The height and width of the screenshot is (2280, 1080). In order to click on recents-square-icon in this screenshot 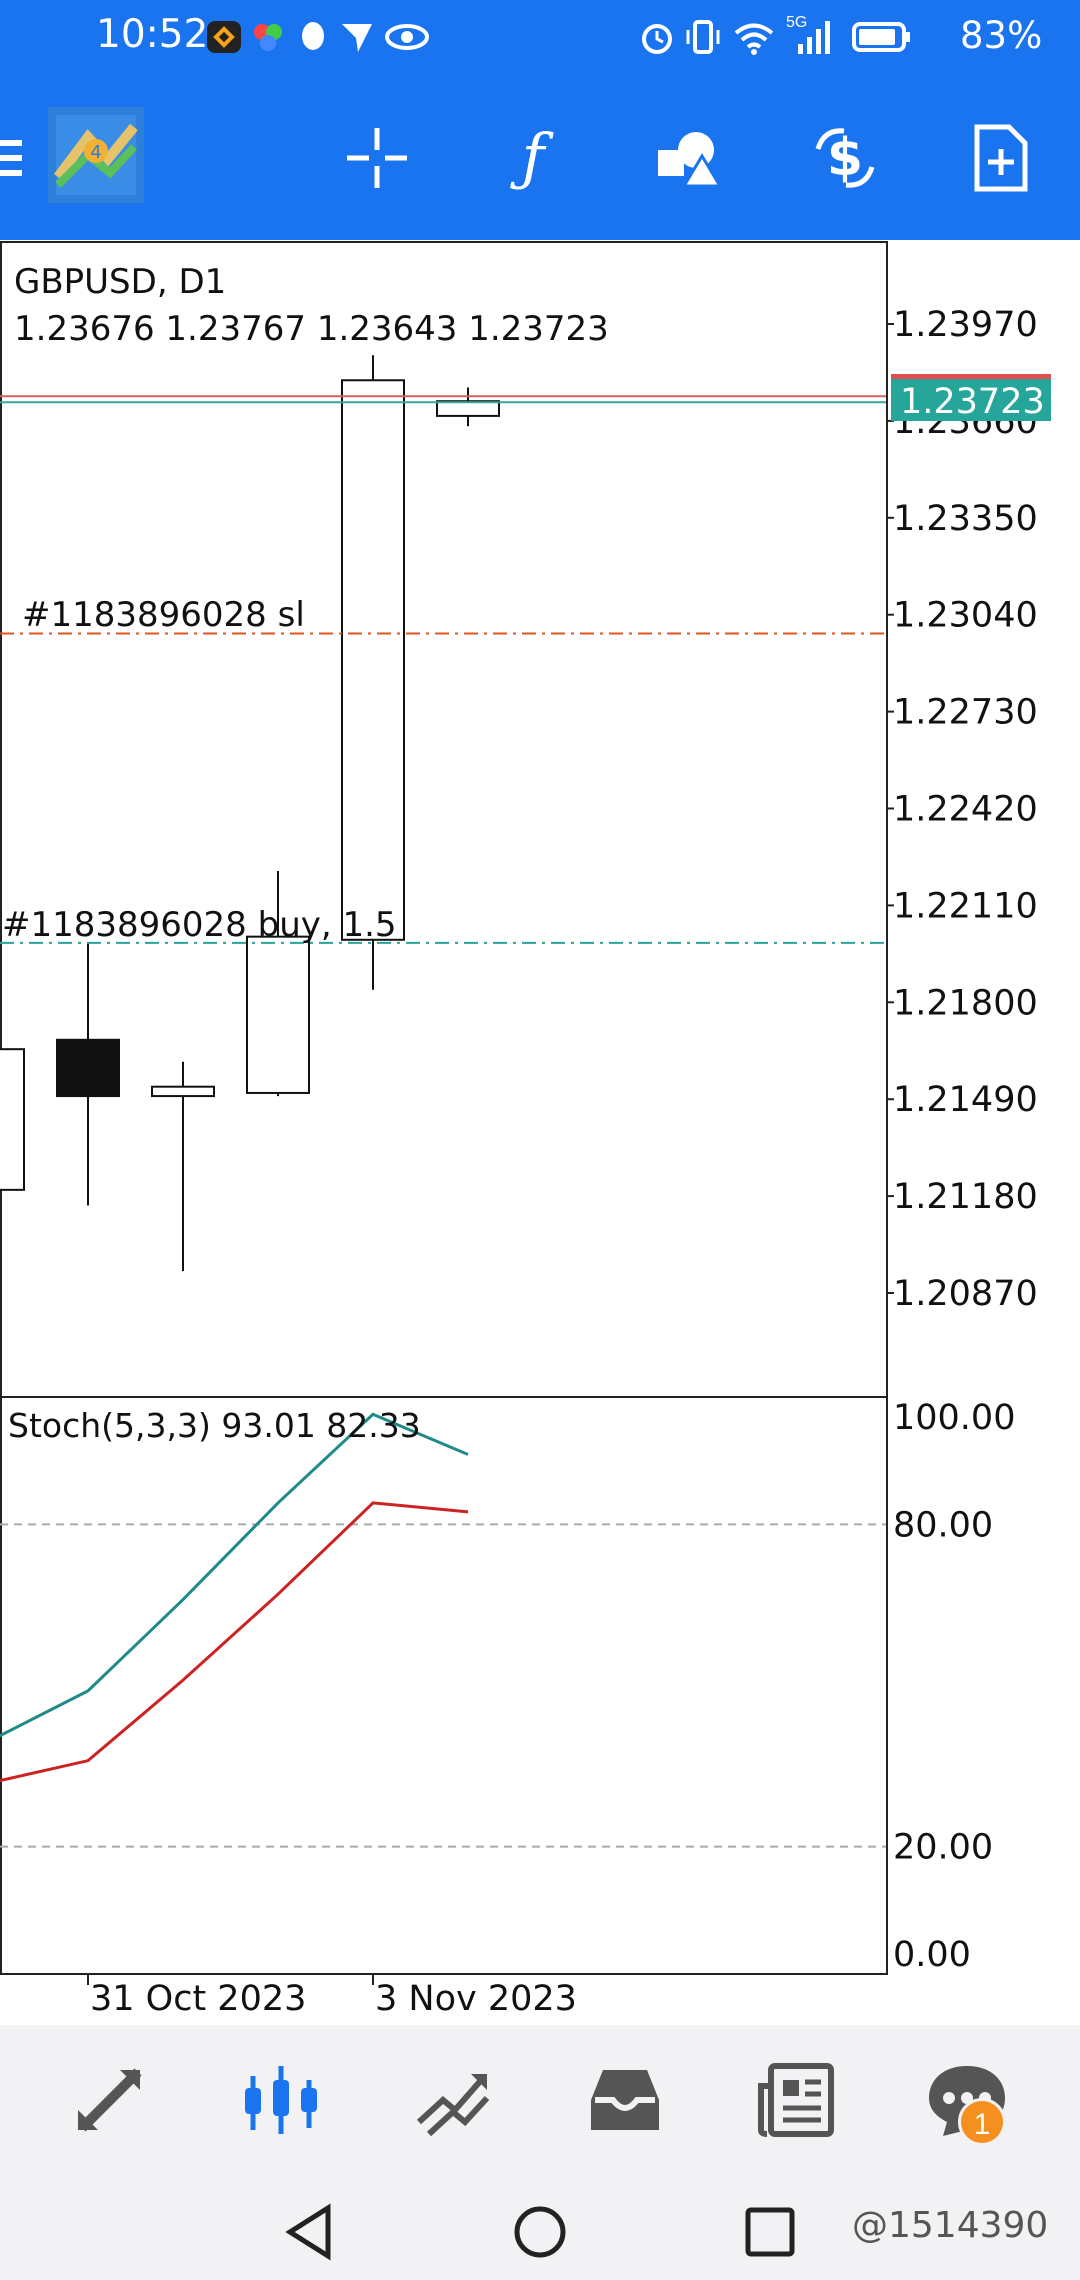, I will do `click(770, 2232)`.